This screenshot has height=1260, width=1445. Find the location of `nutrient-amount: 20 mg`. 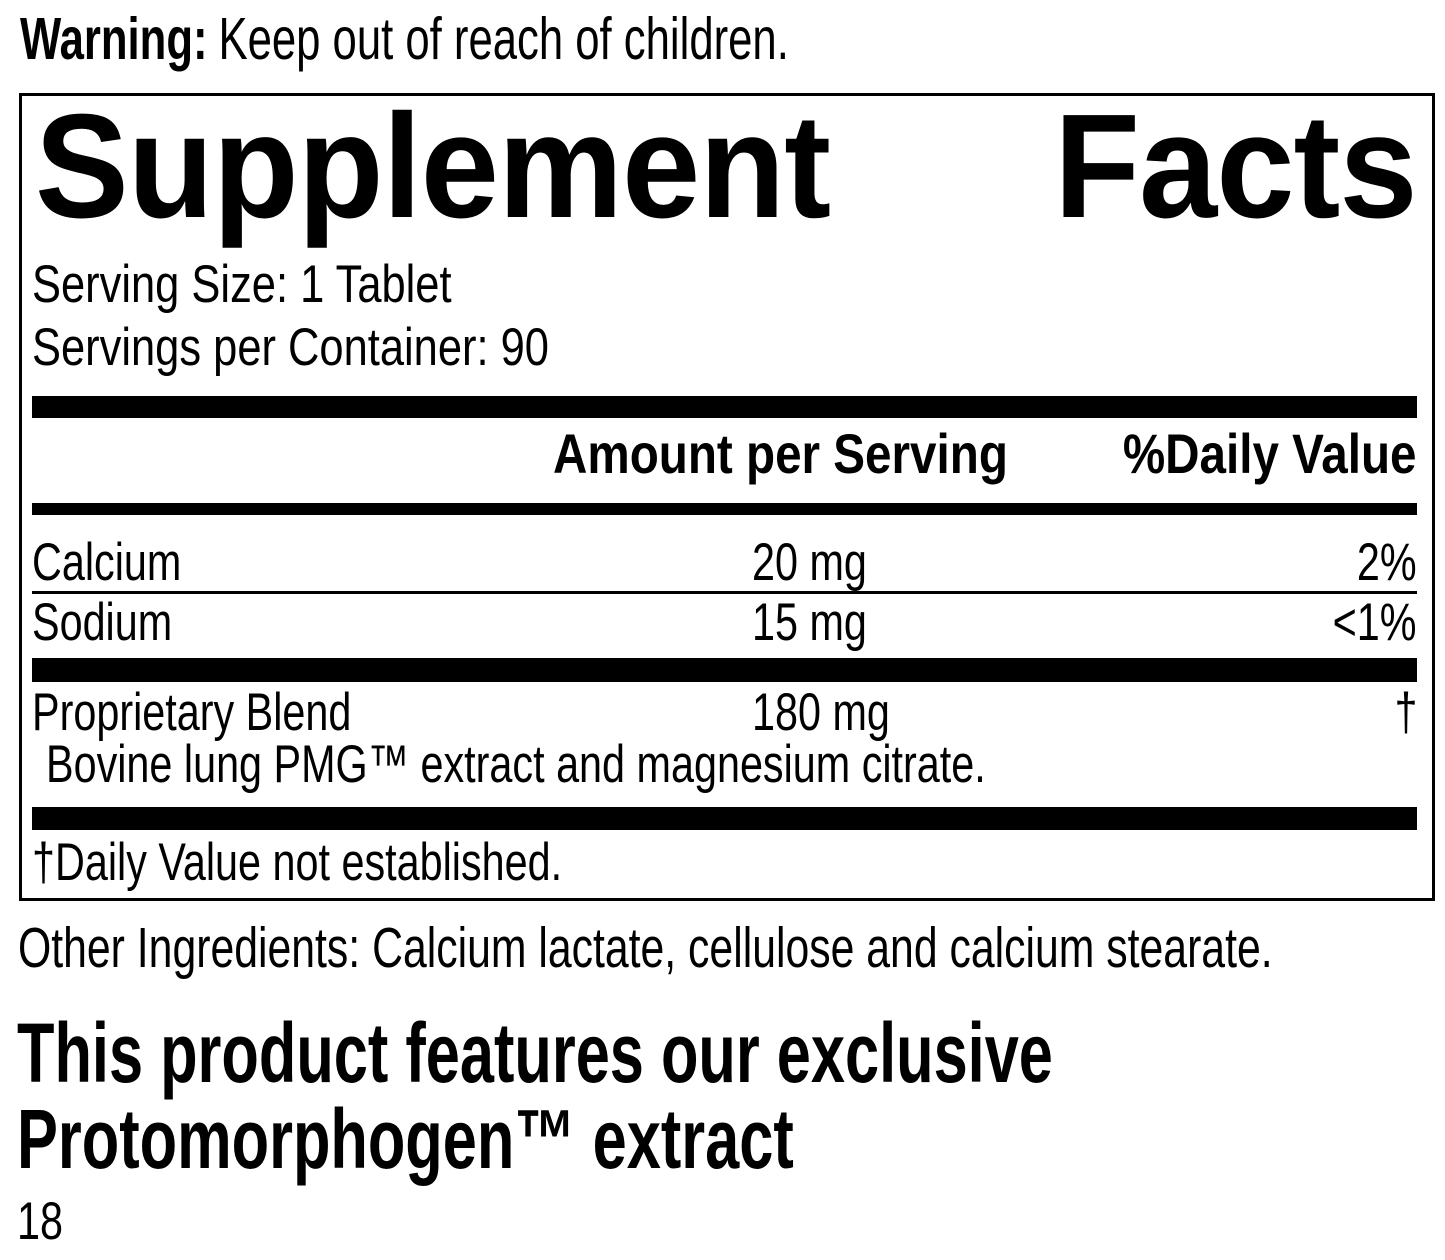

nutrient-amount: 20 mg is located at coordinates (809, 562).